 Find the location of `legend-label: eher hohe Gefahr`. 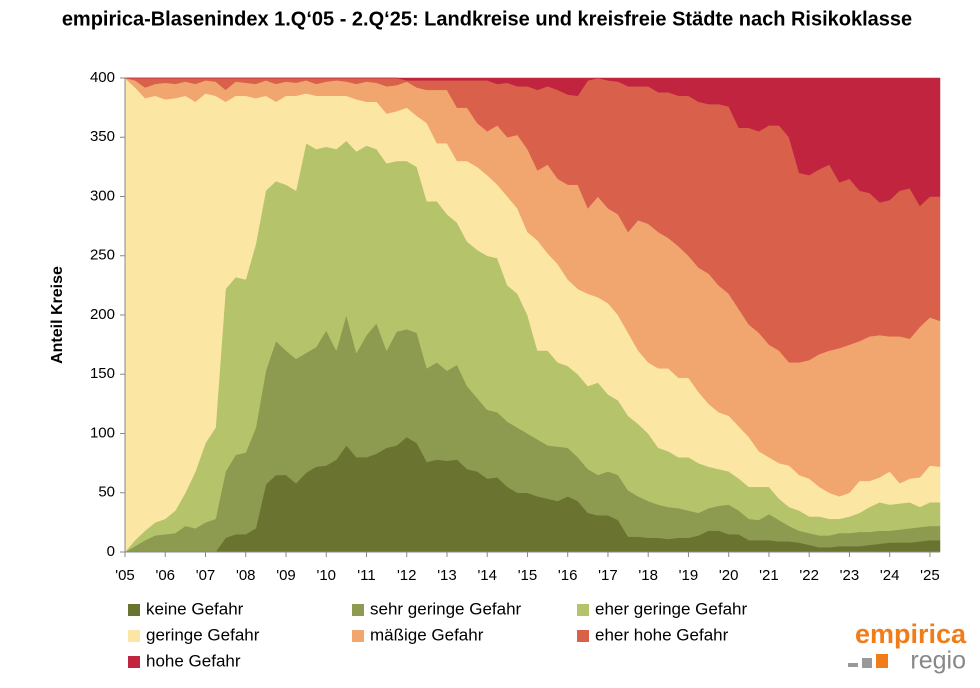

legend-label: eher hohe Gefahr is located at coordinates (662, 634).